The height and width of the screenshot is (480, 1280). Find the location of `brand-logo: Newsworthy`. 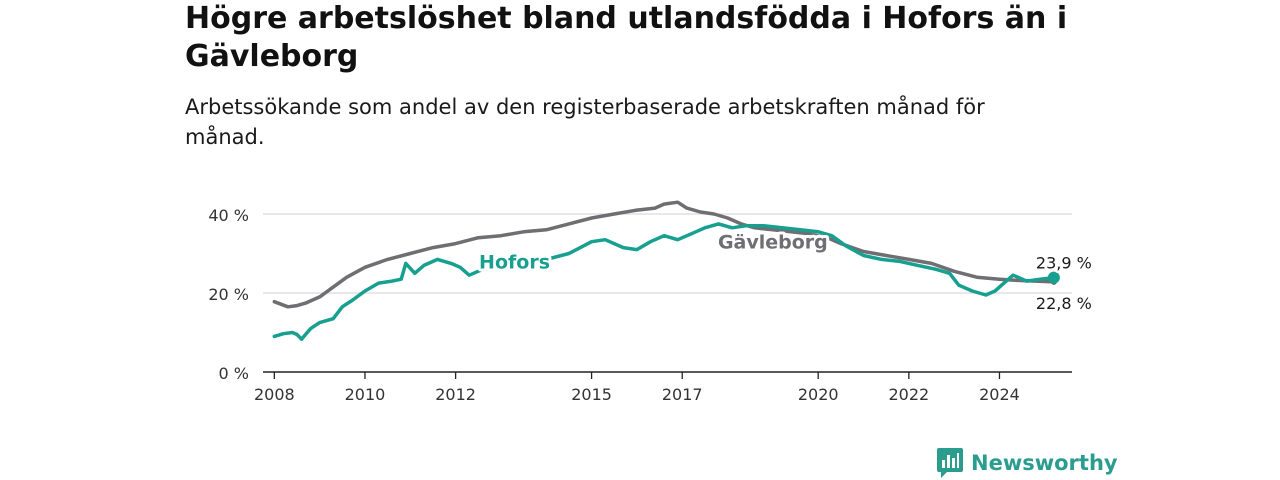

brand-logo: Newsworthy is located at coordinates (1027, 463).